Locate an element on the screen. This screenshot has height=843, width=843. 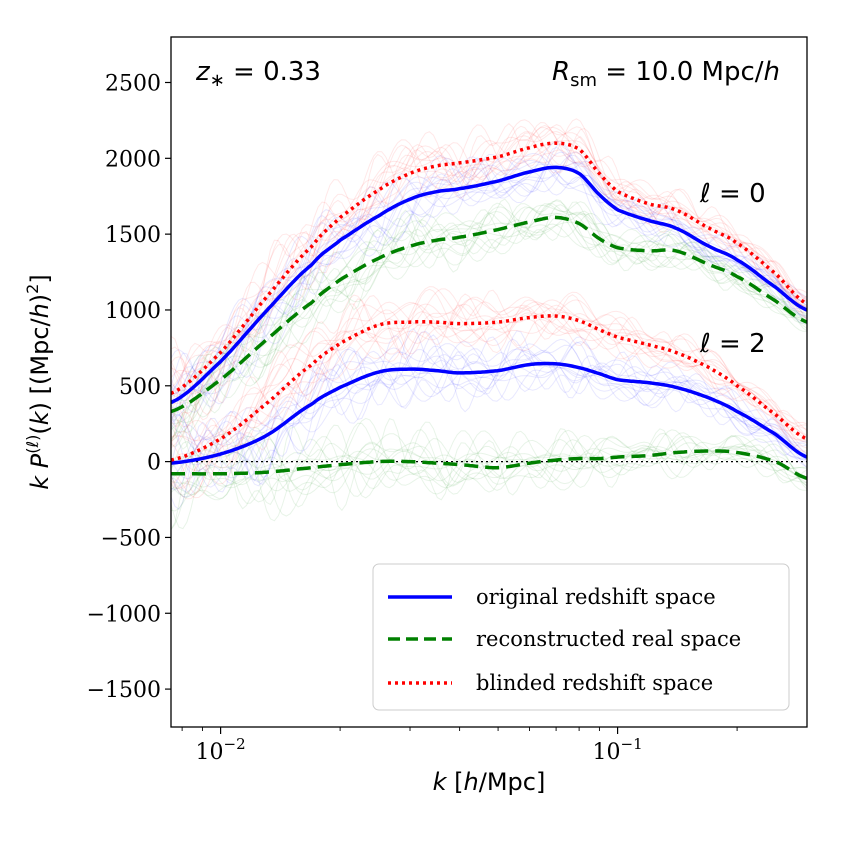
x-axis-label: k [h/Mpc] is located at coordinates (489, 782).